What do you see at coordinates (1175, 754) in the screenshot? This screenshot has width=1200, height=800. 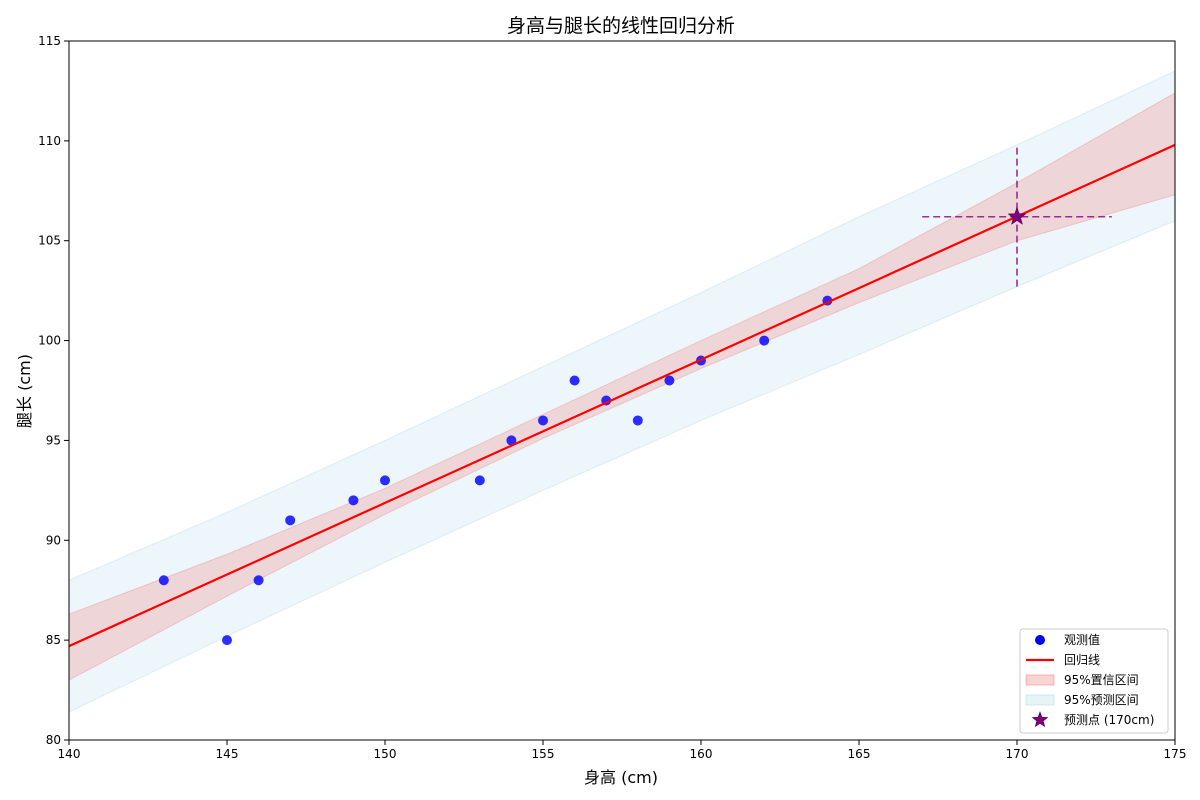 I see `x-tick-label: 175` at bounding box center [1175, 754].